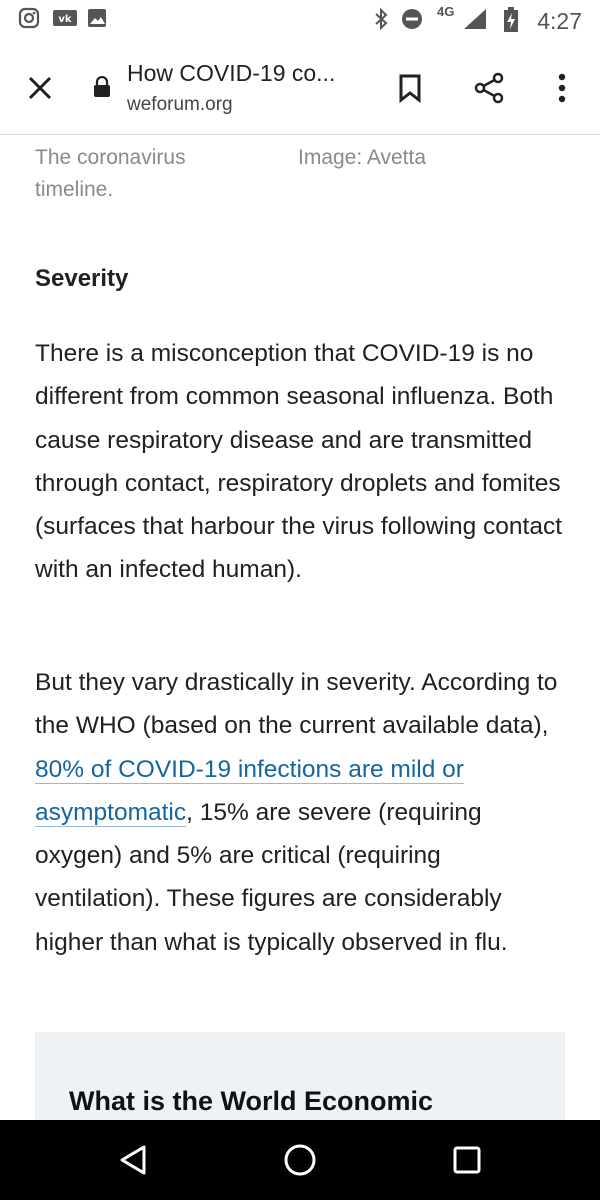 Image resolution: width=600 pixels, height=1200 pixels. I want to click on svg-text: vk, so click(65, 19).